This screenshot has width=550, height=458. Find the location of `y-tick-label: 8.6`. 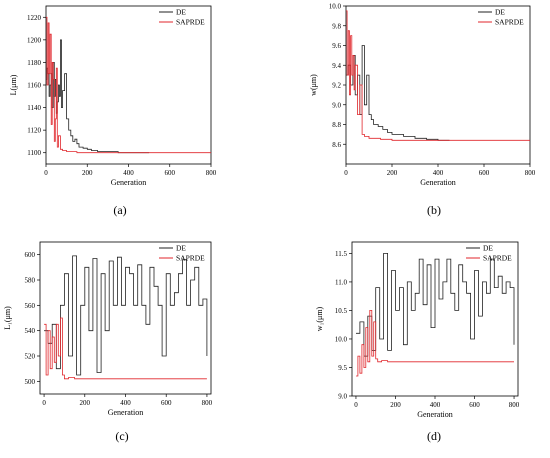

y-tick-label: 8.6 is located at coordinates (336, 145).